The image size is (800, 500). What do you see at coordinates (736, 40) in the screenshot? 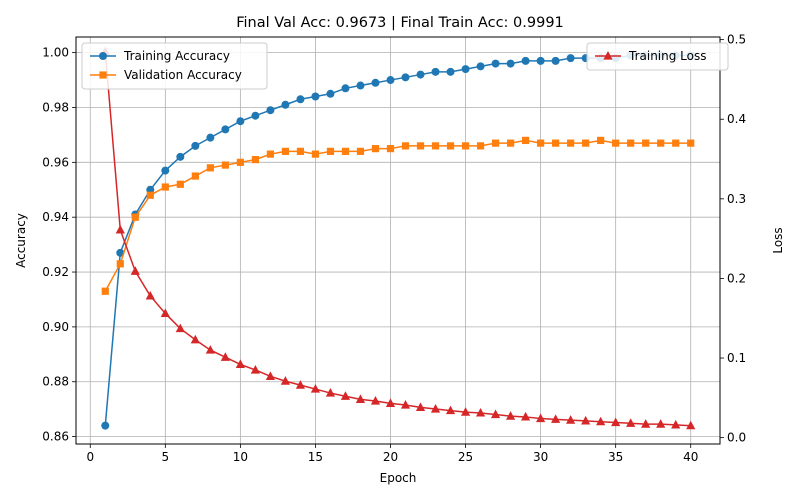
I see `y-right-tick-label: 0.5` at bounding box center [736, 40].